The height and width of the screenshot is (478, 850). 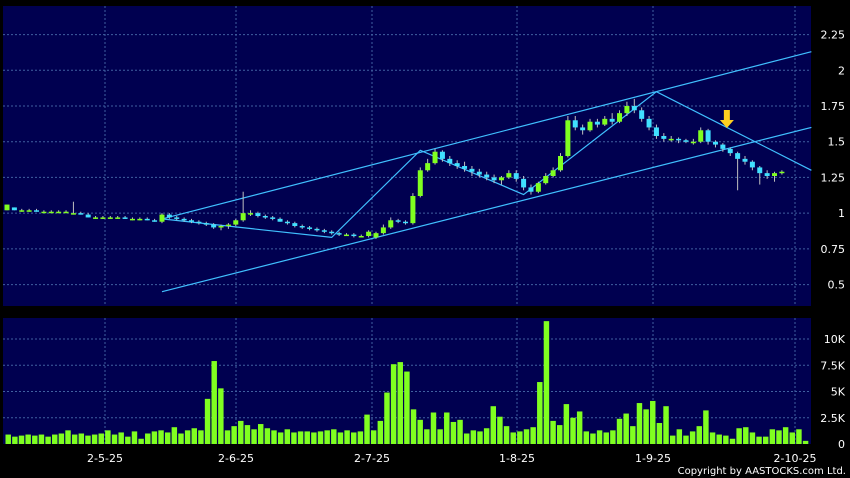 What do you see at coordinates (372, 458) in the screenshot?
I see `x-tick-label: 2-7-25` at bounding box center [372, 458].